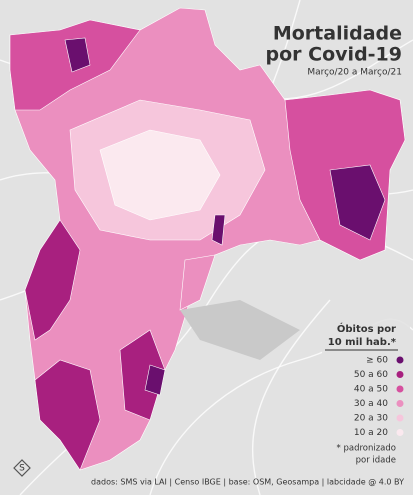 This screenshot has width=413, height=495. I want to click on legend-box, so click(366, 394).